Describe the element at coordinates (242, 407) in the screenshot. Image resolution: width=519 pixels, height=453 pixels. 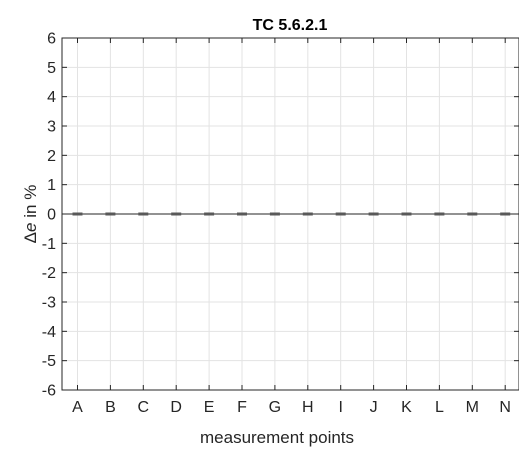
I see `x-tick-label: F` at that location.